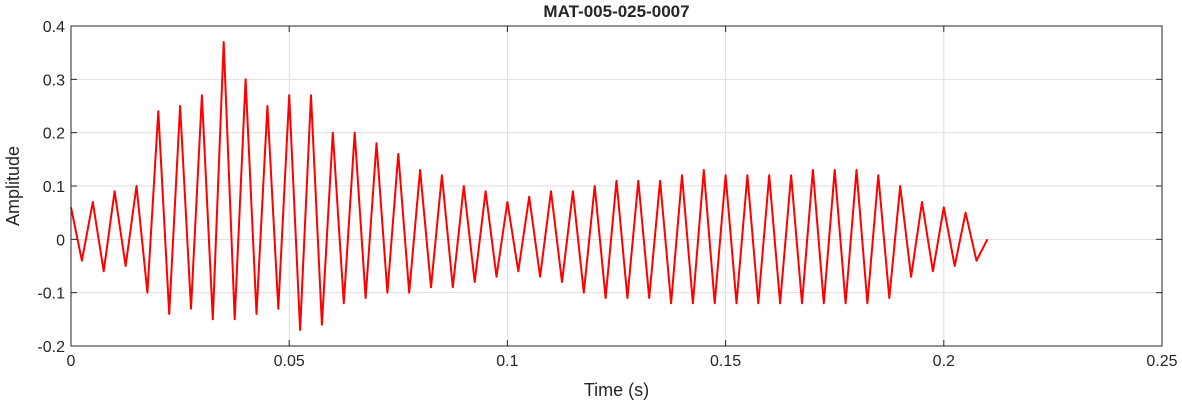 The image size is (1182, 404). I want to click on x-tick-label: 0.15, so click(725, 361).